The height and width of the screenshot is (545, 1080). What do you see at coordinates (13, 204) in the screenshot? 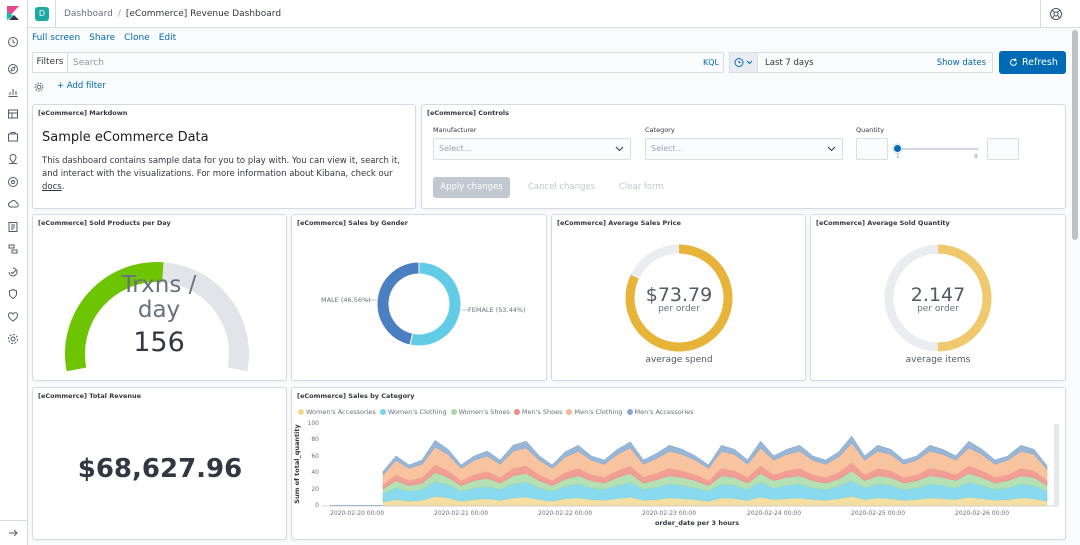
I see `infrastructure-icon` at bounding box center [13, 204].